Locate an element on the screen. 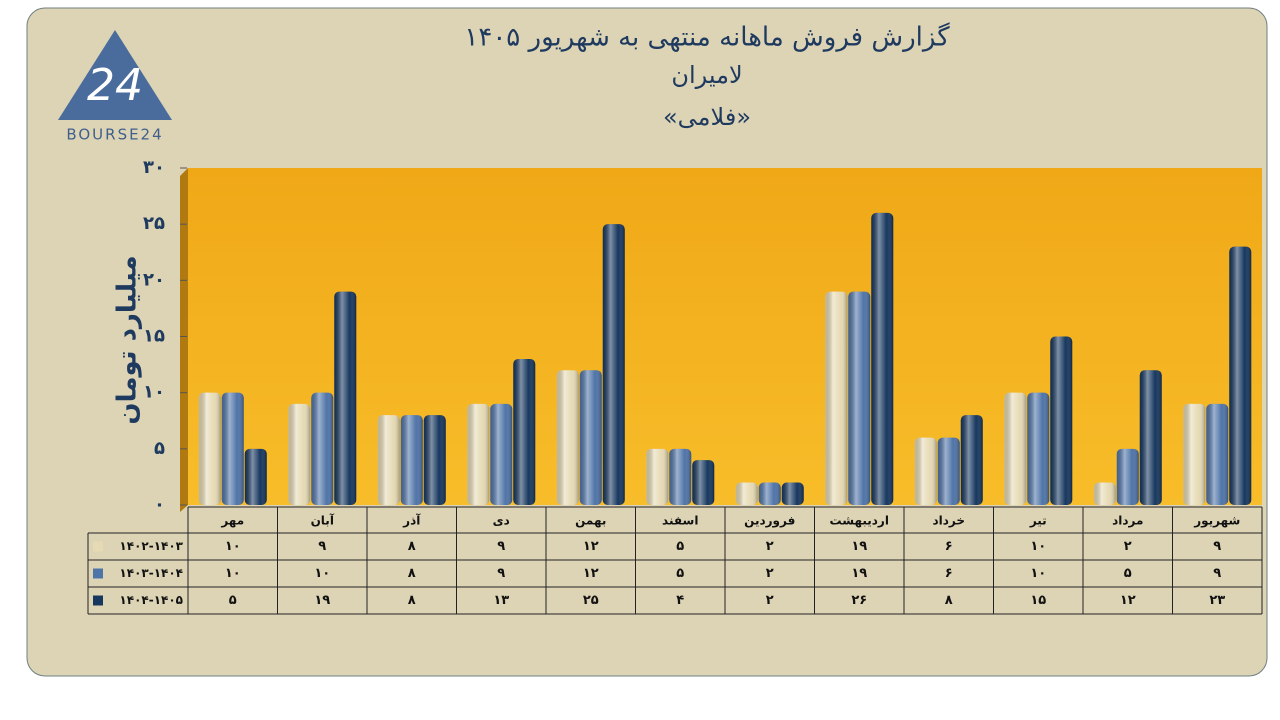 Image resolution: width=1280 pixels, height=720 pixels. x-tick-label: خرداد is located at coordinates (948, 521).